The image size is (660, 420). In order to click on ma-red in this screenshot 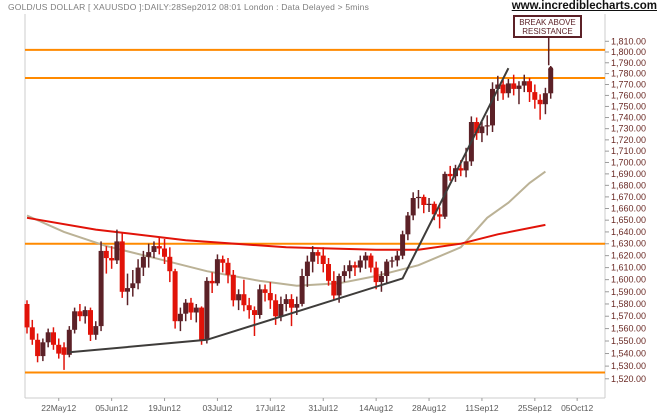, I will do `click(286, 233)`.